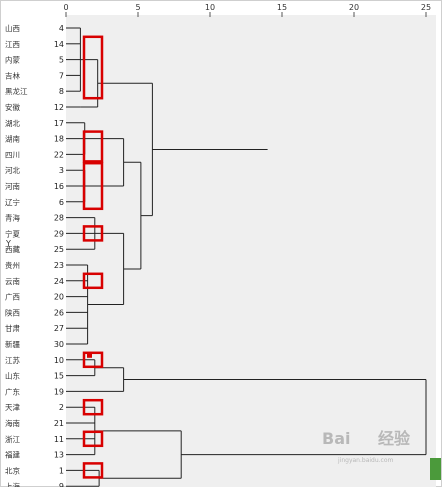 The width and height of the screenshot is (442, 487). What do you see at coordinates (12, 202) in the screenshot?
I see `leaf-name: 辽宁` at bounding box center [12, 202].